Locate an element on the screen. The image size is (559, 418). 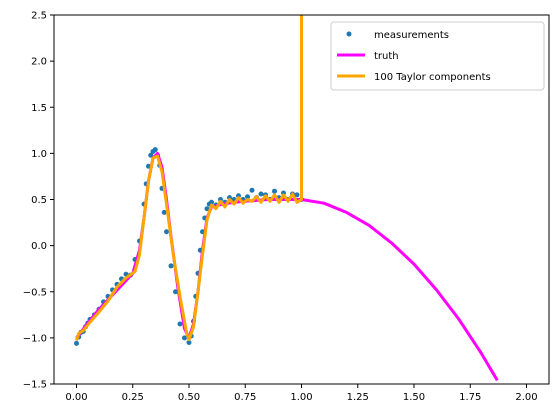
legend: measurements truth 100 Taylor components is located at coordinates (437, 56).